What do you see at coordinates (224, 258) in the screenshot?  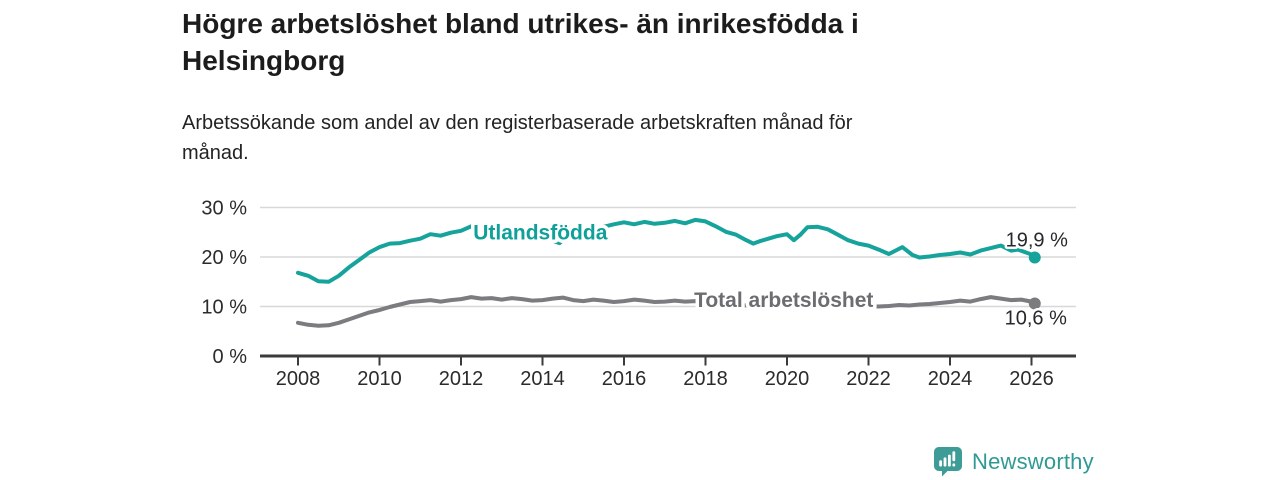 I see `y-tick-label-20: 20 %` at bounding box center [224, 258].